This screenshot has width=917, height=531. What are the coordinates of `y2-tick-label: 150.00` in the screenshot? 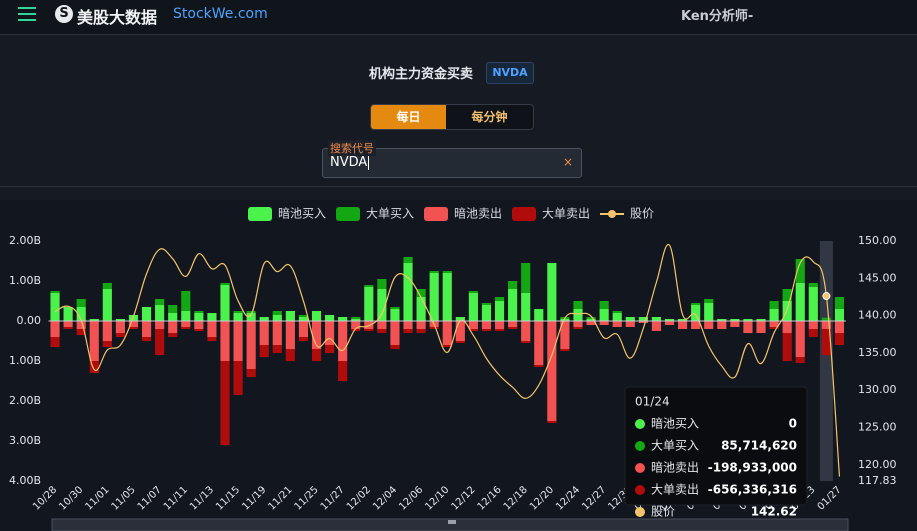 It's located at (877, 240).